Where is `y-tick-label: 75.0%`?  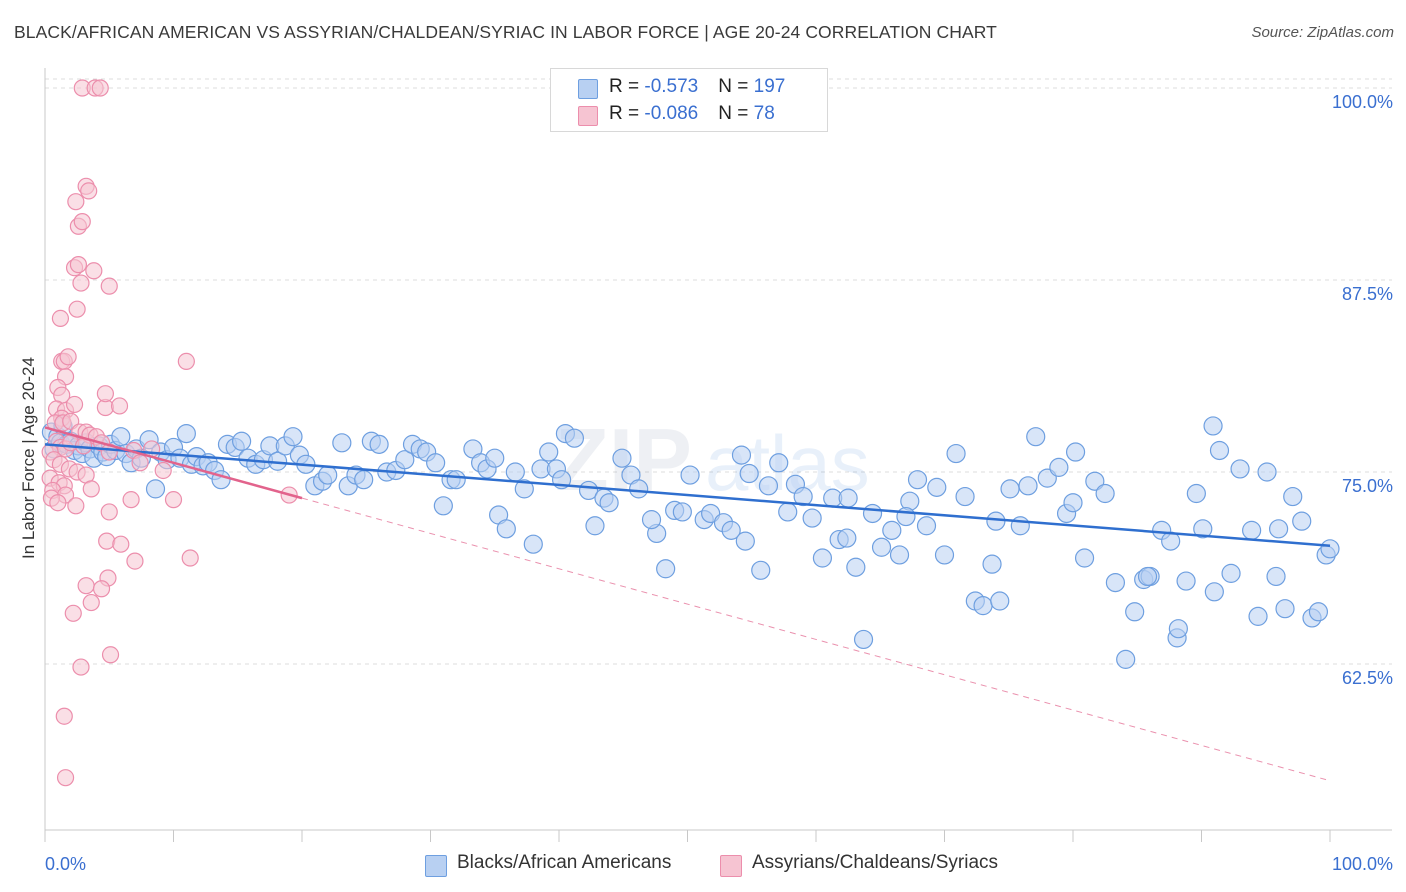 y-tick-label: 75.0% is located at coordinates (1367, 486).